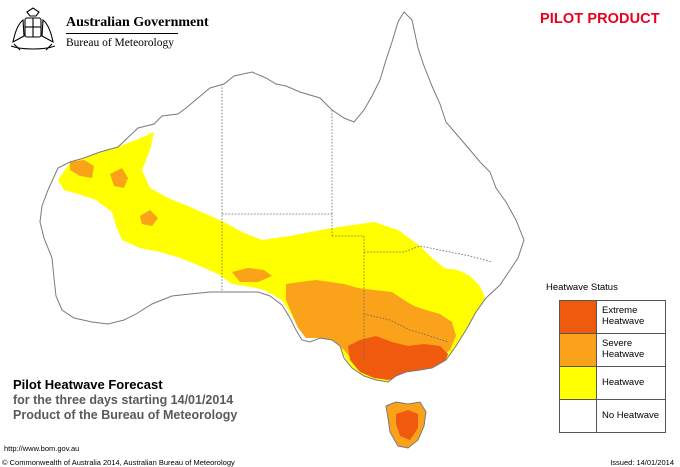 Image resolution: width=680 pixels, height=467 pixels. I want to click on legend-row-severe: Severe Heatwave, so click(612, 350).